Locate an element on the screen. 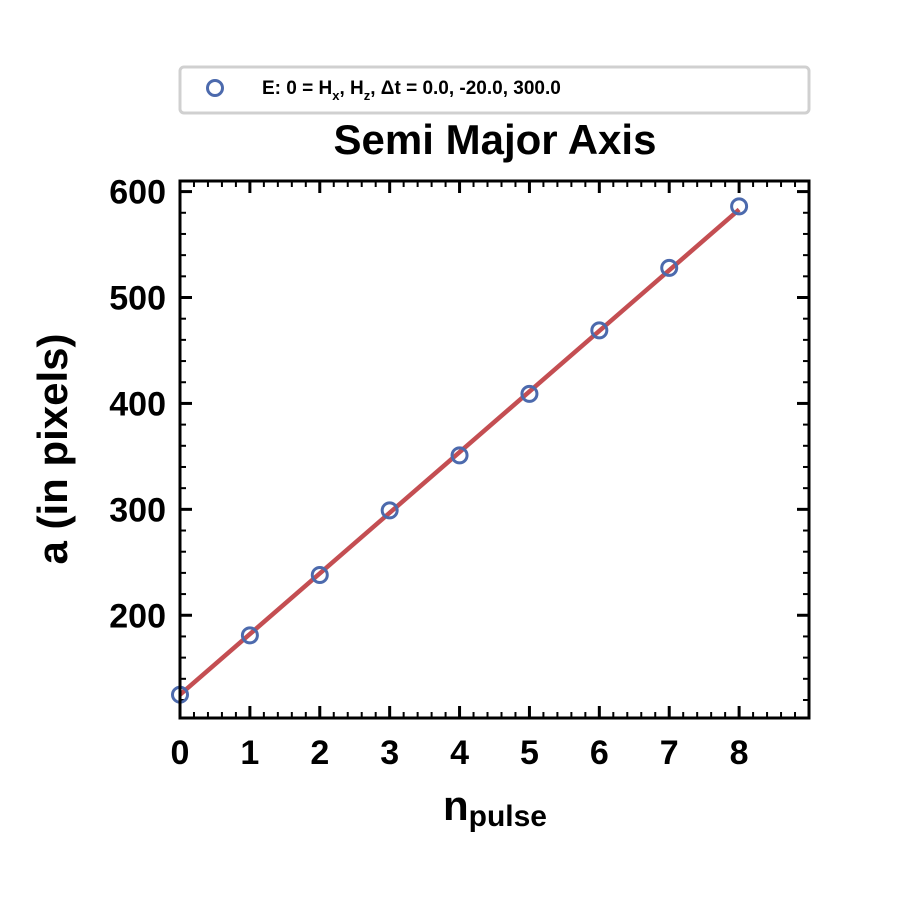 The width and height of the screenshot is (900, 900). y-tick-label: 600 is located at coordinates (137, 193).